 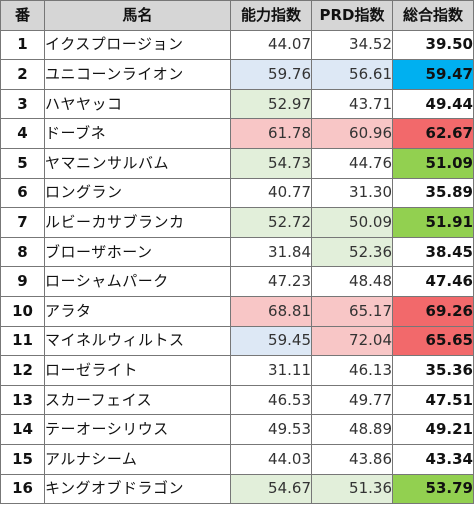 What do you see at coordinates (433, 281) in the screenshot?
I see `total-index-value: 47.46` at bounding box center [433, 281].